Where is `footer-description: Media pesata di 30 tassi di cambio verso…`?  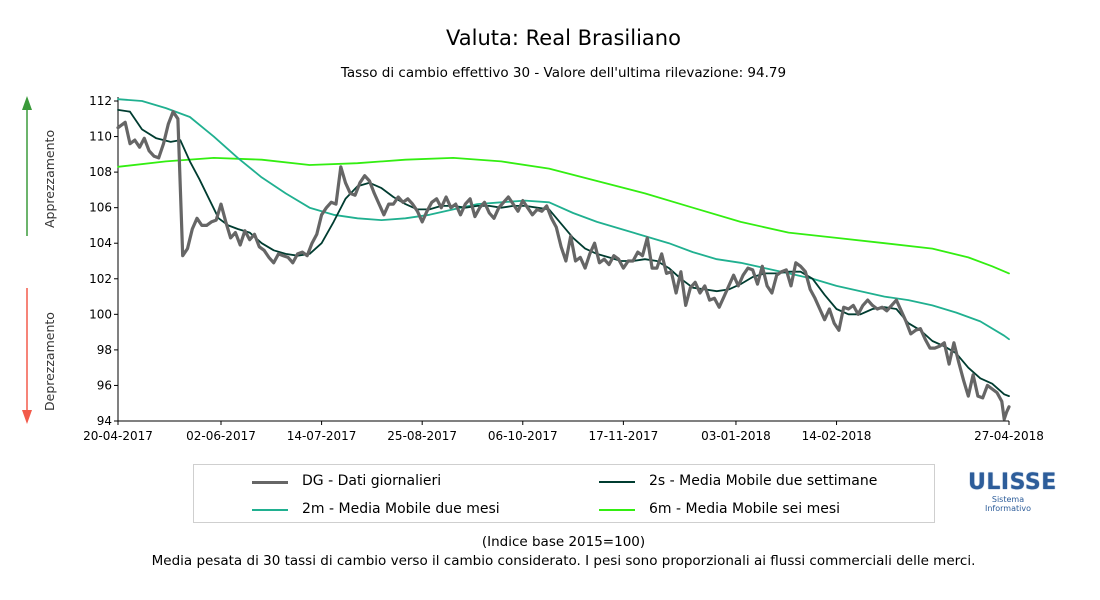 footer-description: Media pesata di 30 tassi di cambio verso… is located at coordinates (563, 561).